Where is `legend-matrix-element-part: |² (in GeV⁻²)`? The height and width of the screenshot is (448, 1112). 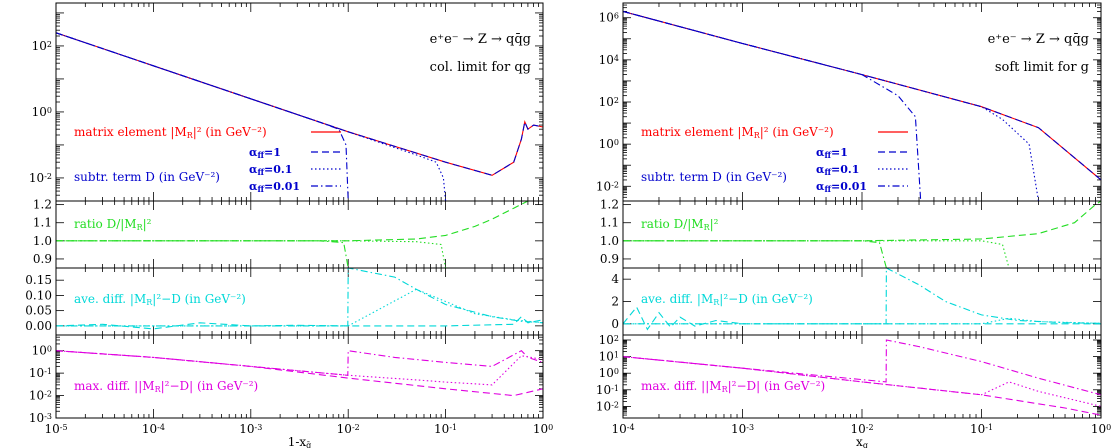
legend-matrix-element-part: |² (in GeV⁻²) is located at coordinates (230, 132).